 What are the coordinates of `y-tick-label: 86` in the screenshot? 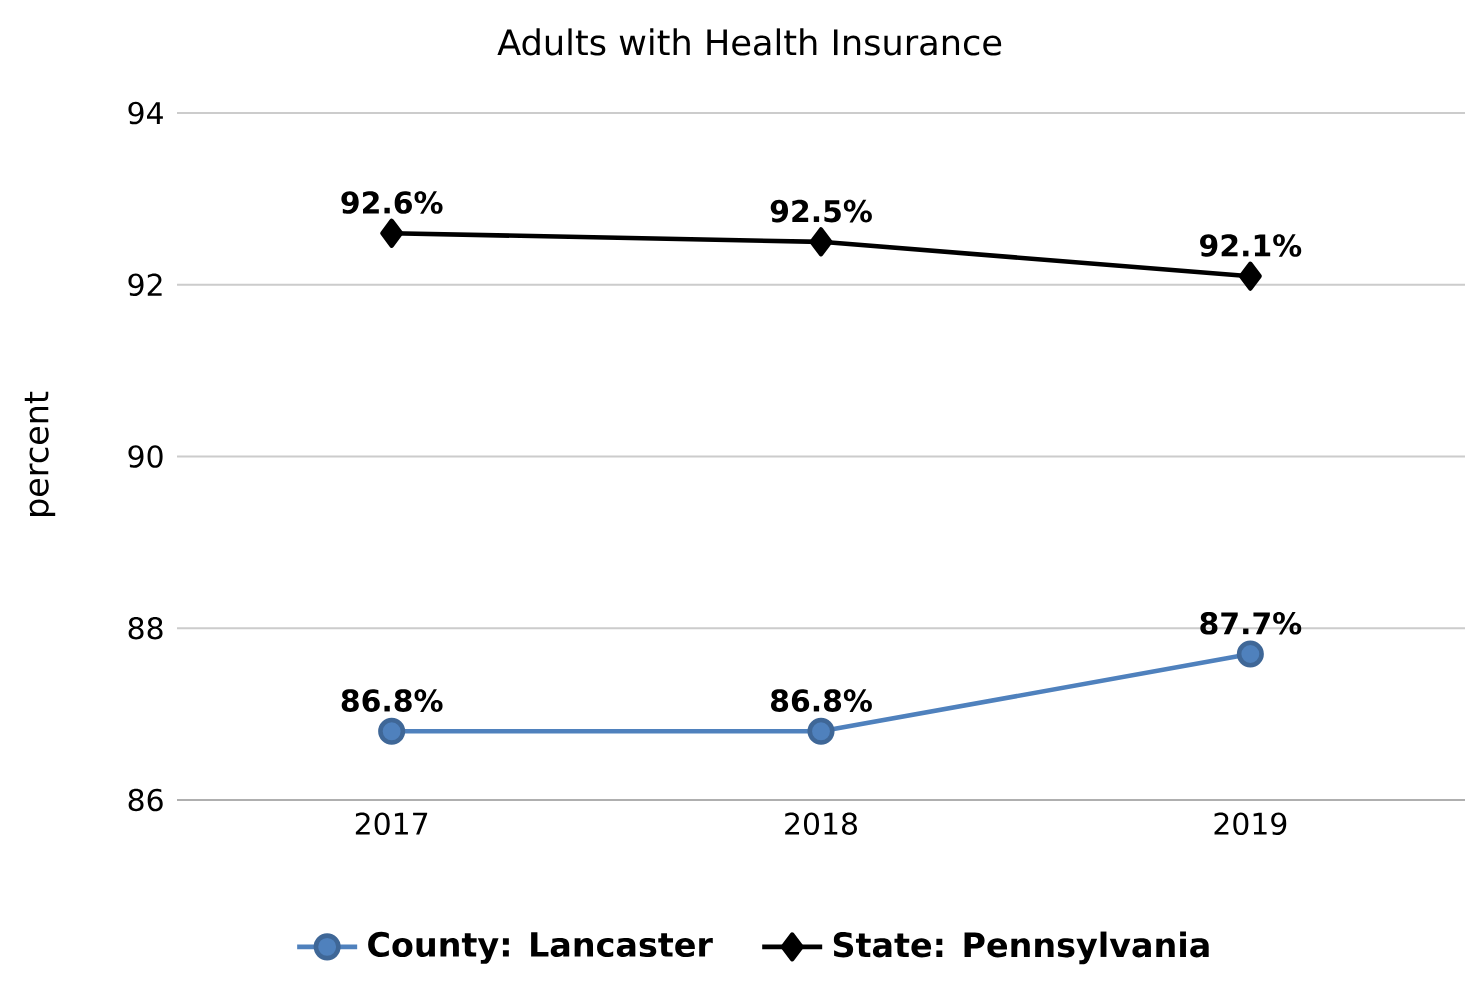 It's located at (145, 800).